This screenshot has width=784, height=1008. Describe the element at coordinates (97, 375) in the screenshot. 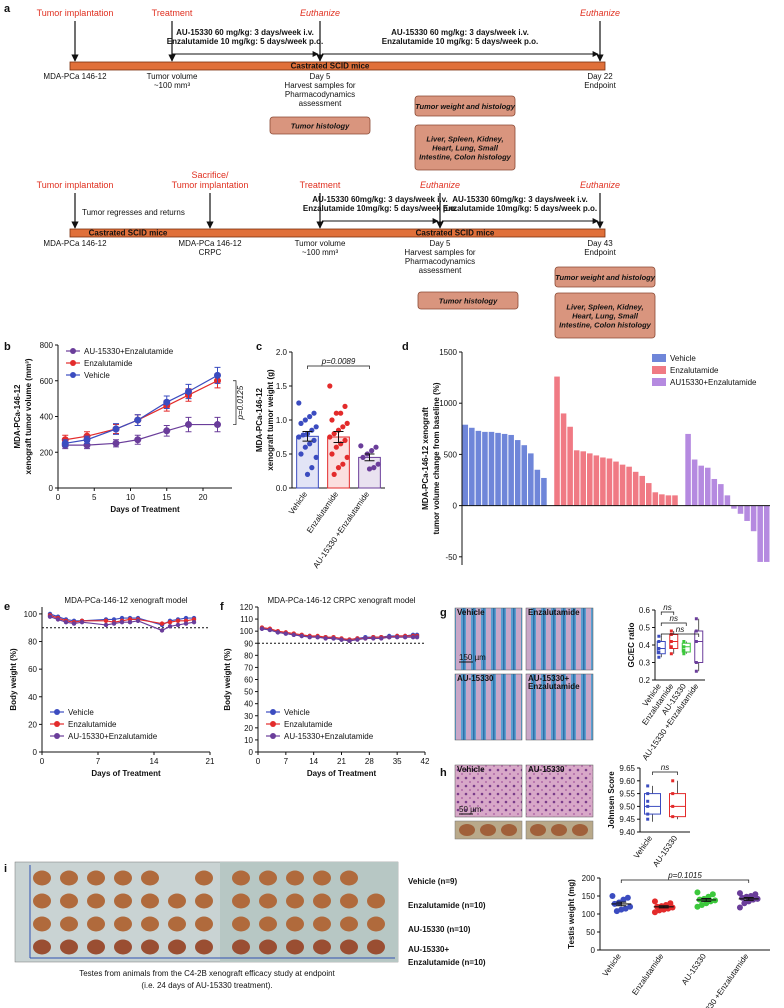

I see `legend-label: Vehicle` at that location.